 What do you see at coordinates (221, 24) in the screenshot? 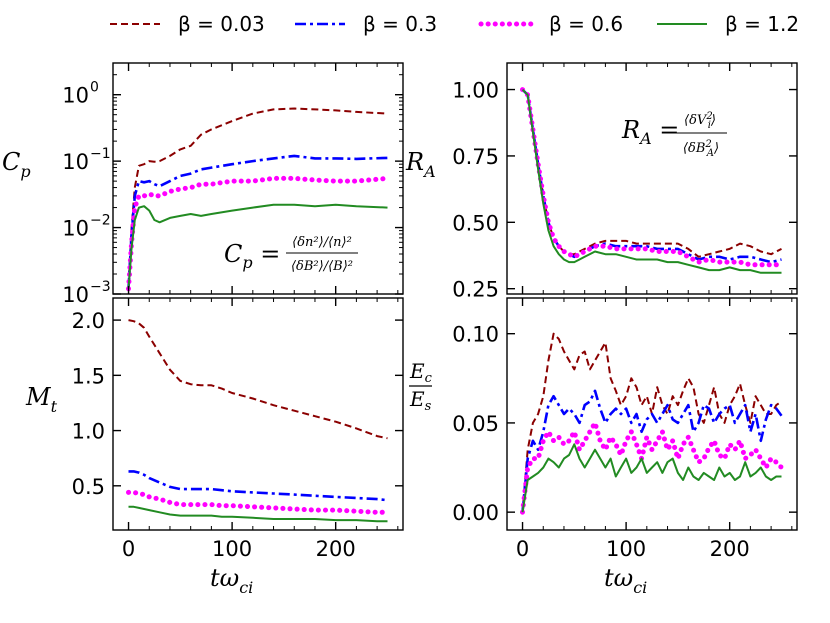
I see `legend-label: β = 0.03` at bounding box center [221, 24].